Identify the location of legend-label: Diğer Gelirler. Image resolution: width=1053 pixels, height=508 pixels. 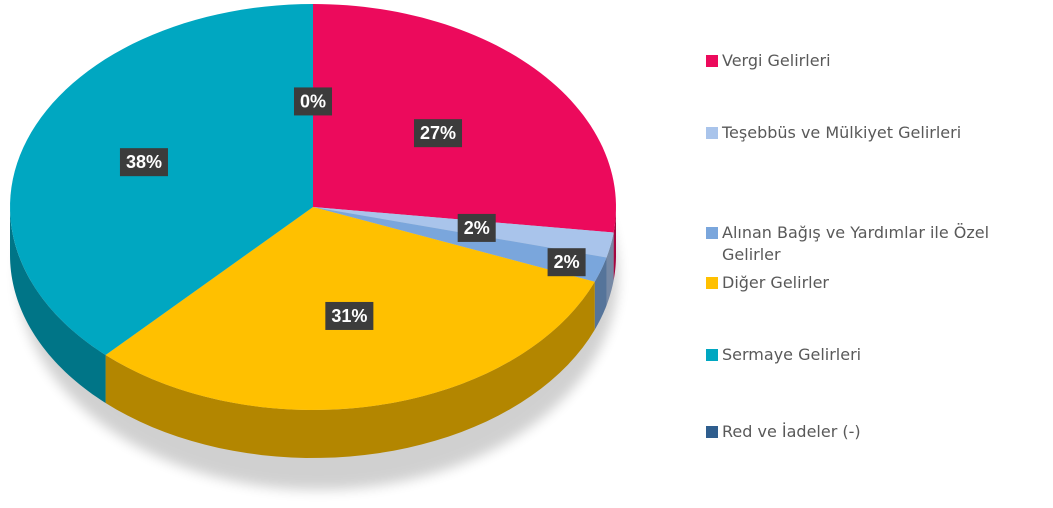
(776, 282).